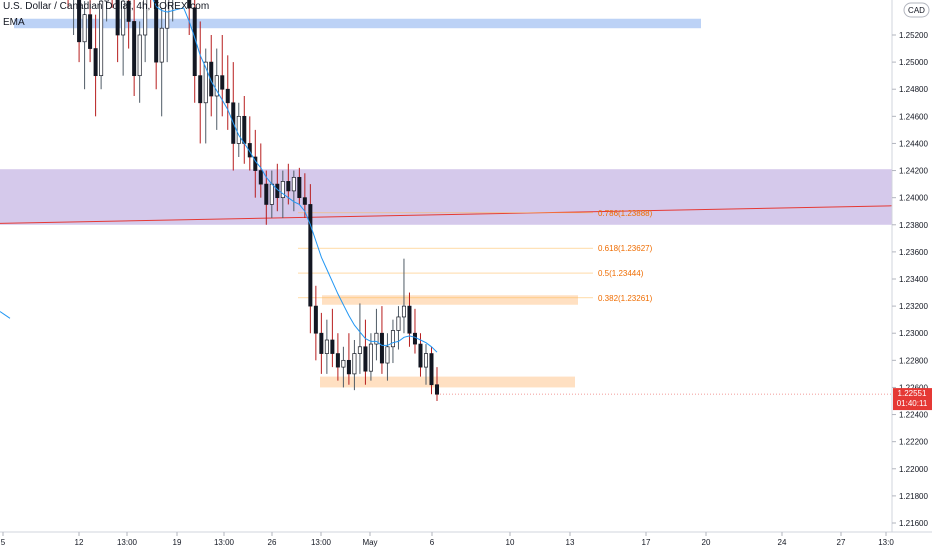  Describe the element at coordinates (570, 542) in the screenshot. I see `x-tick-label: 13` at that location.